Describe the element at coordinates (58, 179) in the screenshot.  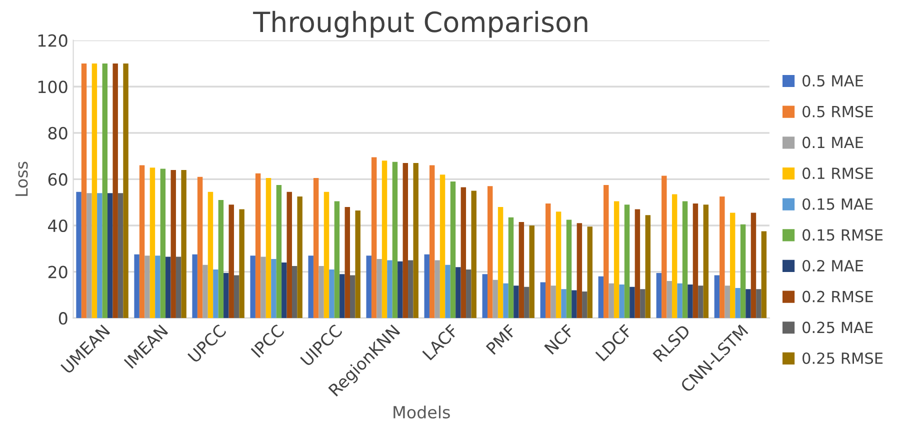
I see `y-tick-label: 60` at that location.